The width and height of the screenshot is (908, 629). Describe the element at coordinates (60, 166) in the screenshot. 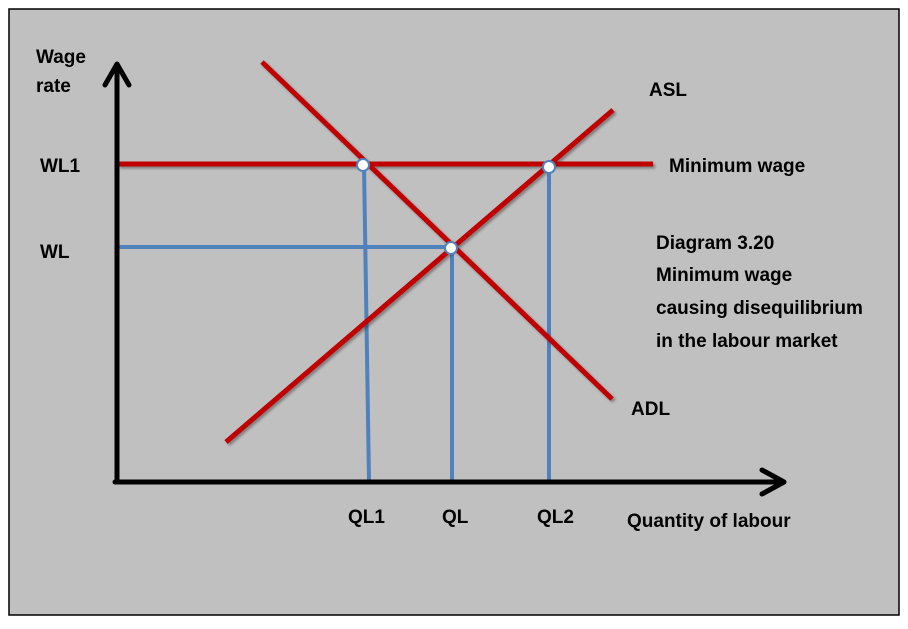

I see `wl1-label: WL1` at that location.